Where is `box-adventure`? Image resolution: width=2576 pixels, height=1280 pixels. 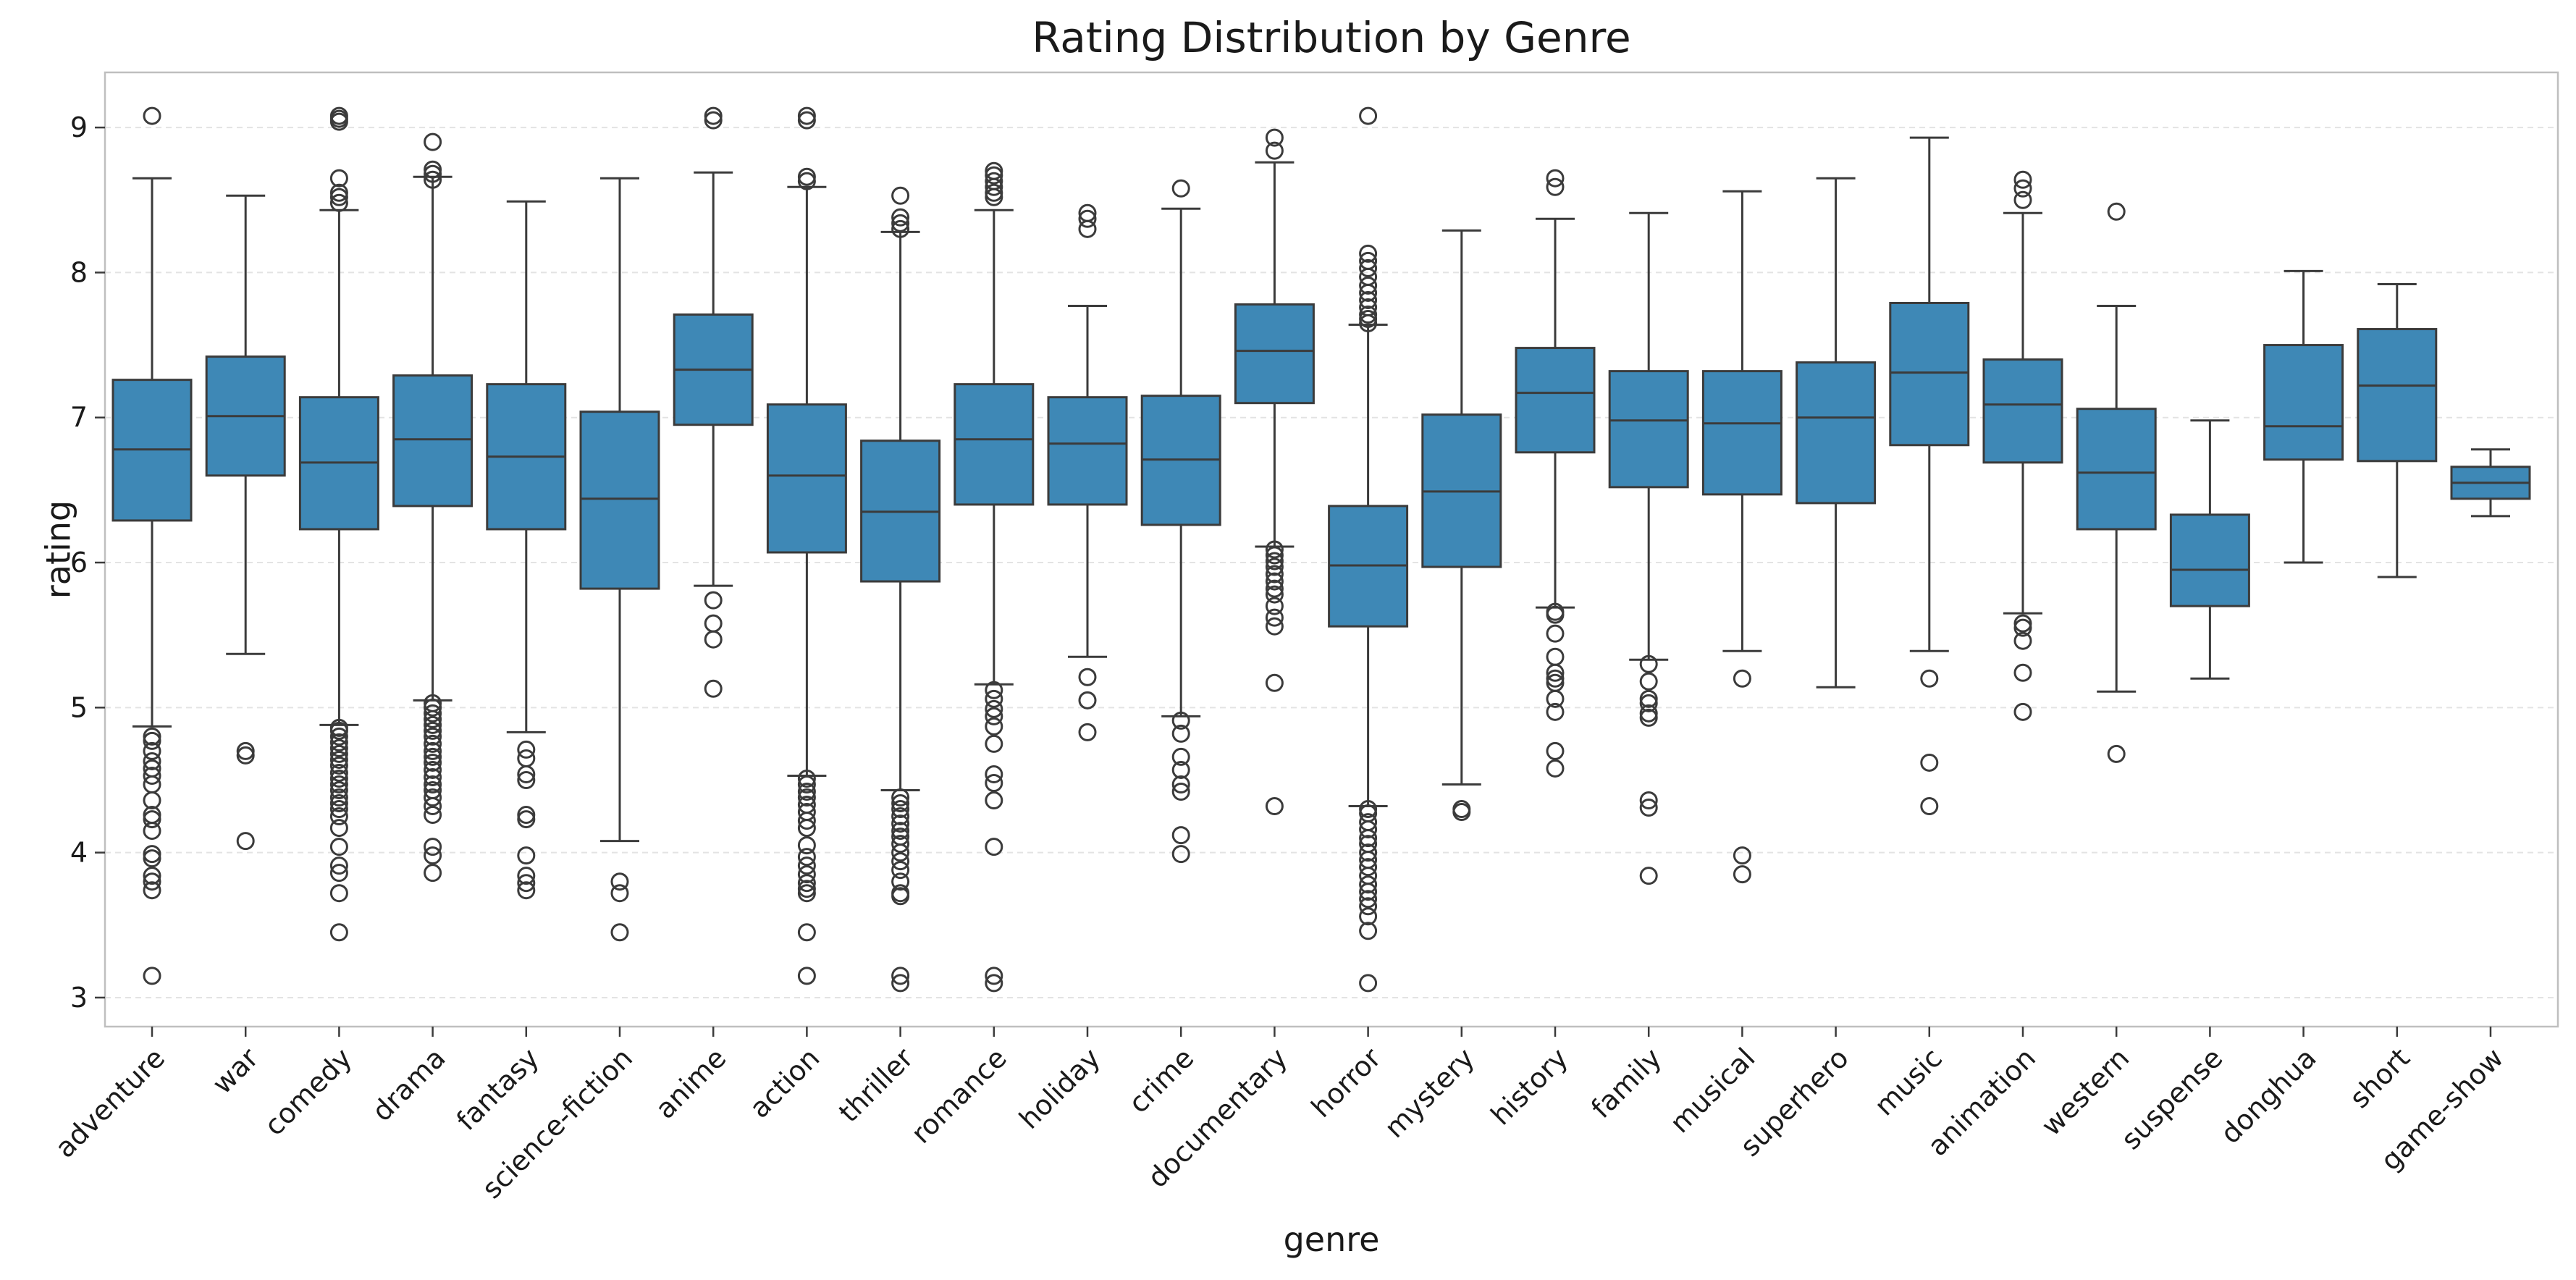 box-adventure is located at coordinates (152, 545).